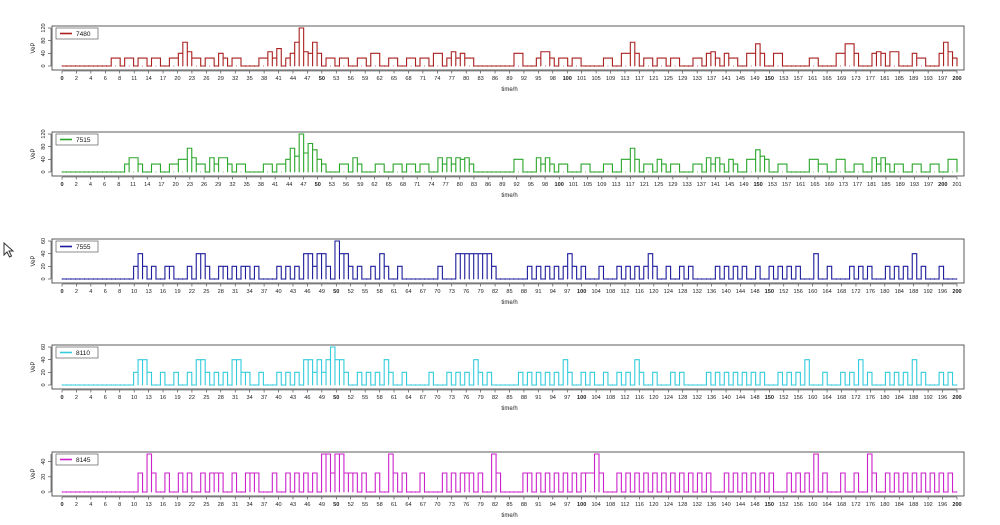  I want to click on x-tick-label: 193, so click(927, 79).